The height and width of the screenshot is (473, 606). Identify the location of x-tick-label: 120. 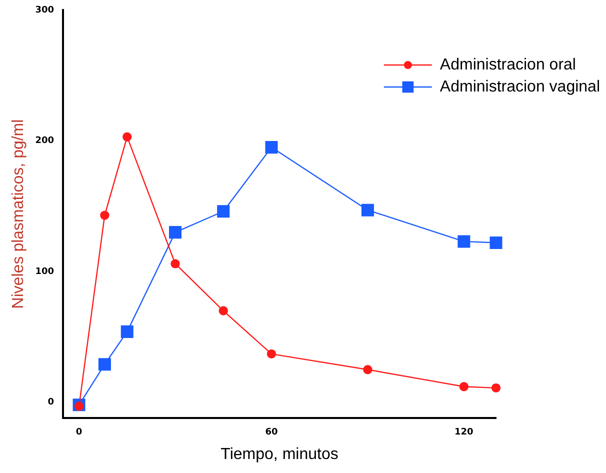
(464, 433).